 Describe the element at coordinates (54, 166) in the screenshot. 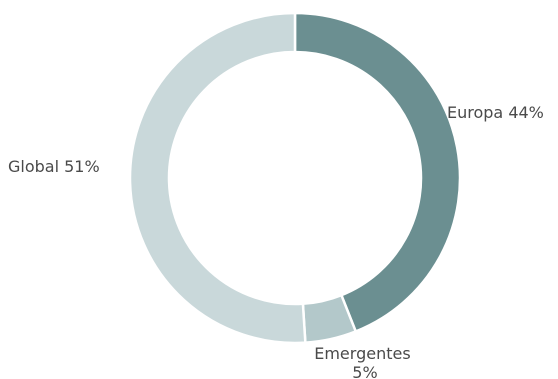

I see `slice-label-global: Global 51%` at that location.